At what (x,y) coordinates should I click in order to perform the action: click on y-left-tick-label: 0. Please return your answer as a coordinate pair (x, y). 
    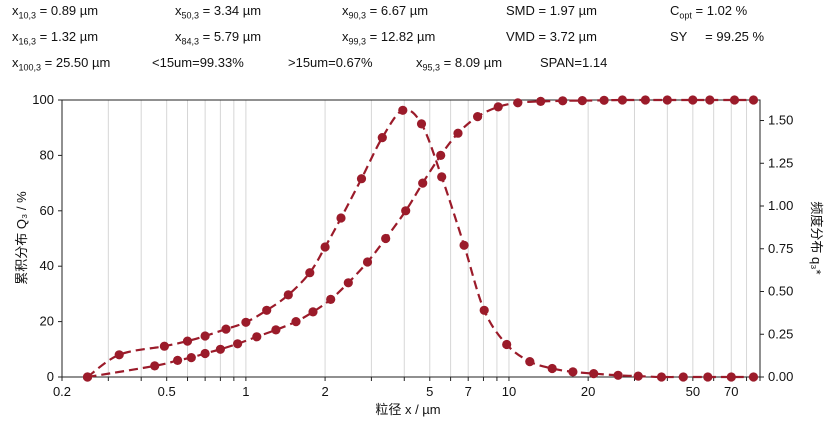
    Looking at the image, I should click on (50, 376).